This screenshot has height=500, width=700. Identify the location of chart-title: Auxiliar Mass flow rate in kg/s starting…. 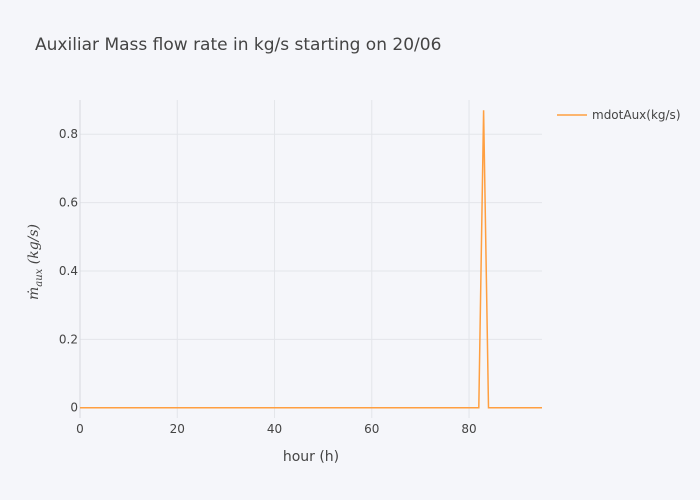
(238, 45).